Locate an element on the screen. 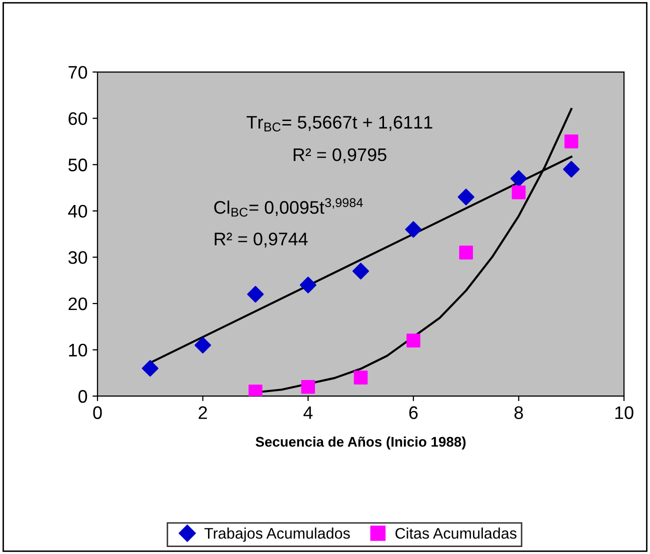 The image size is (650, 554). x-tick-label: 0 is located at coordinates (97, 413).